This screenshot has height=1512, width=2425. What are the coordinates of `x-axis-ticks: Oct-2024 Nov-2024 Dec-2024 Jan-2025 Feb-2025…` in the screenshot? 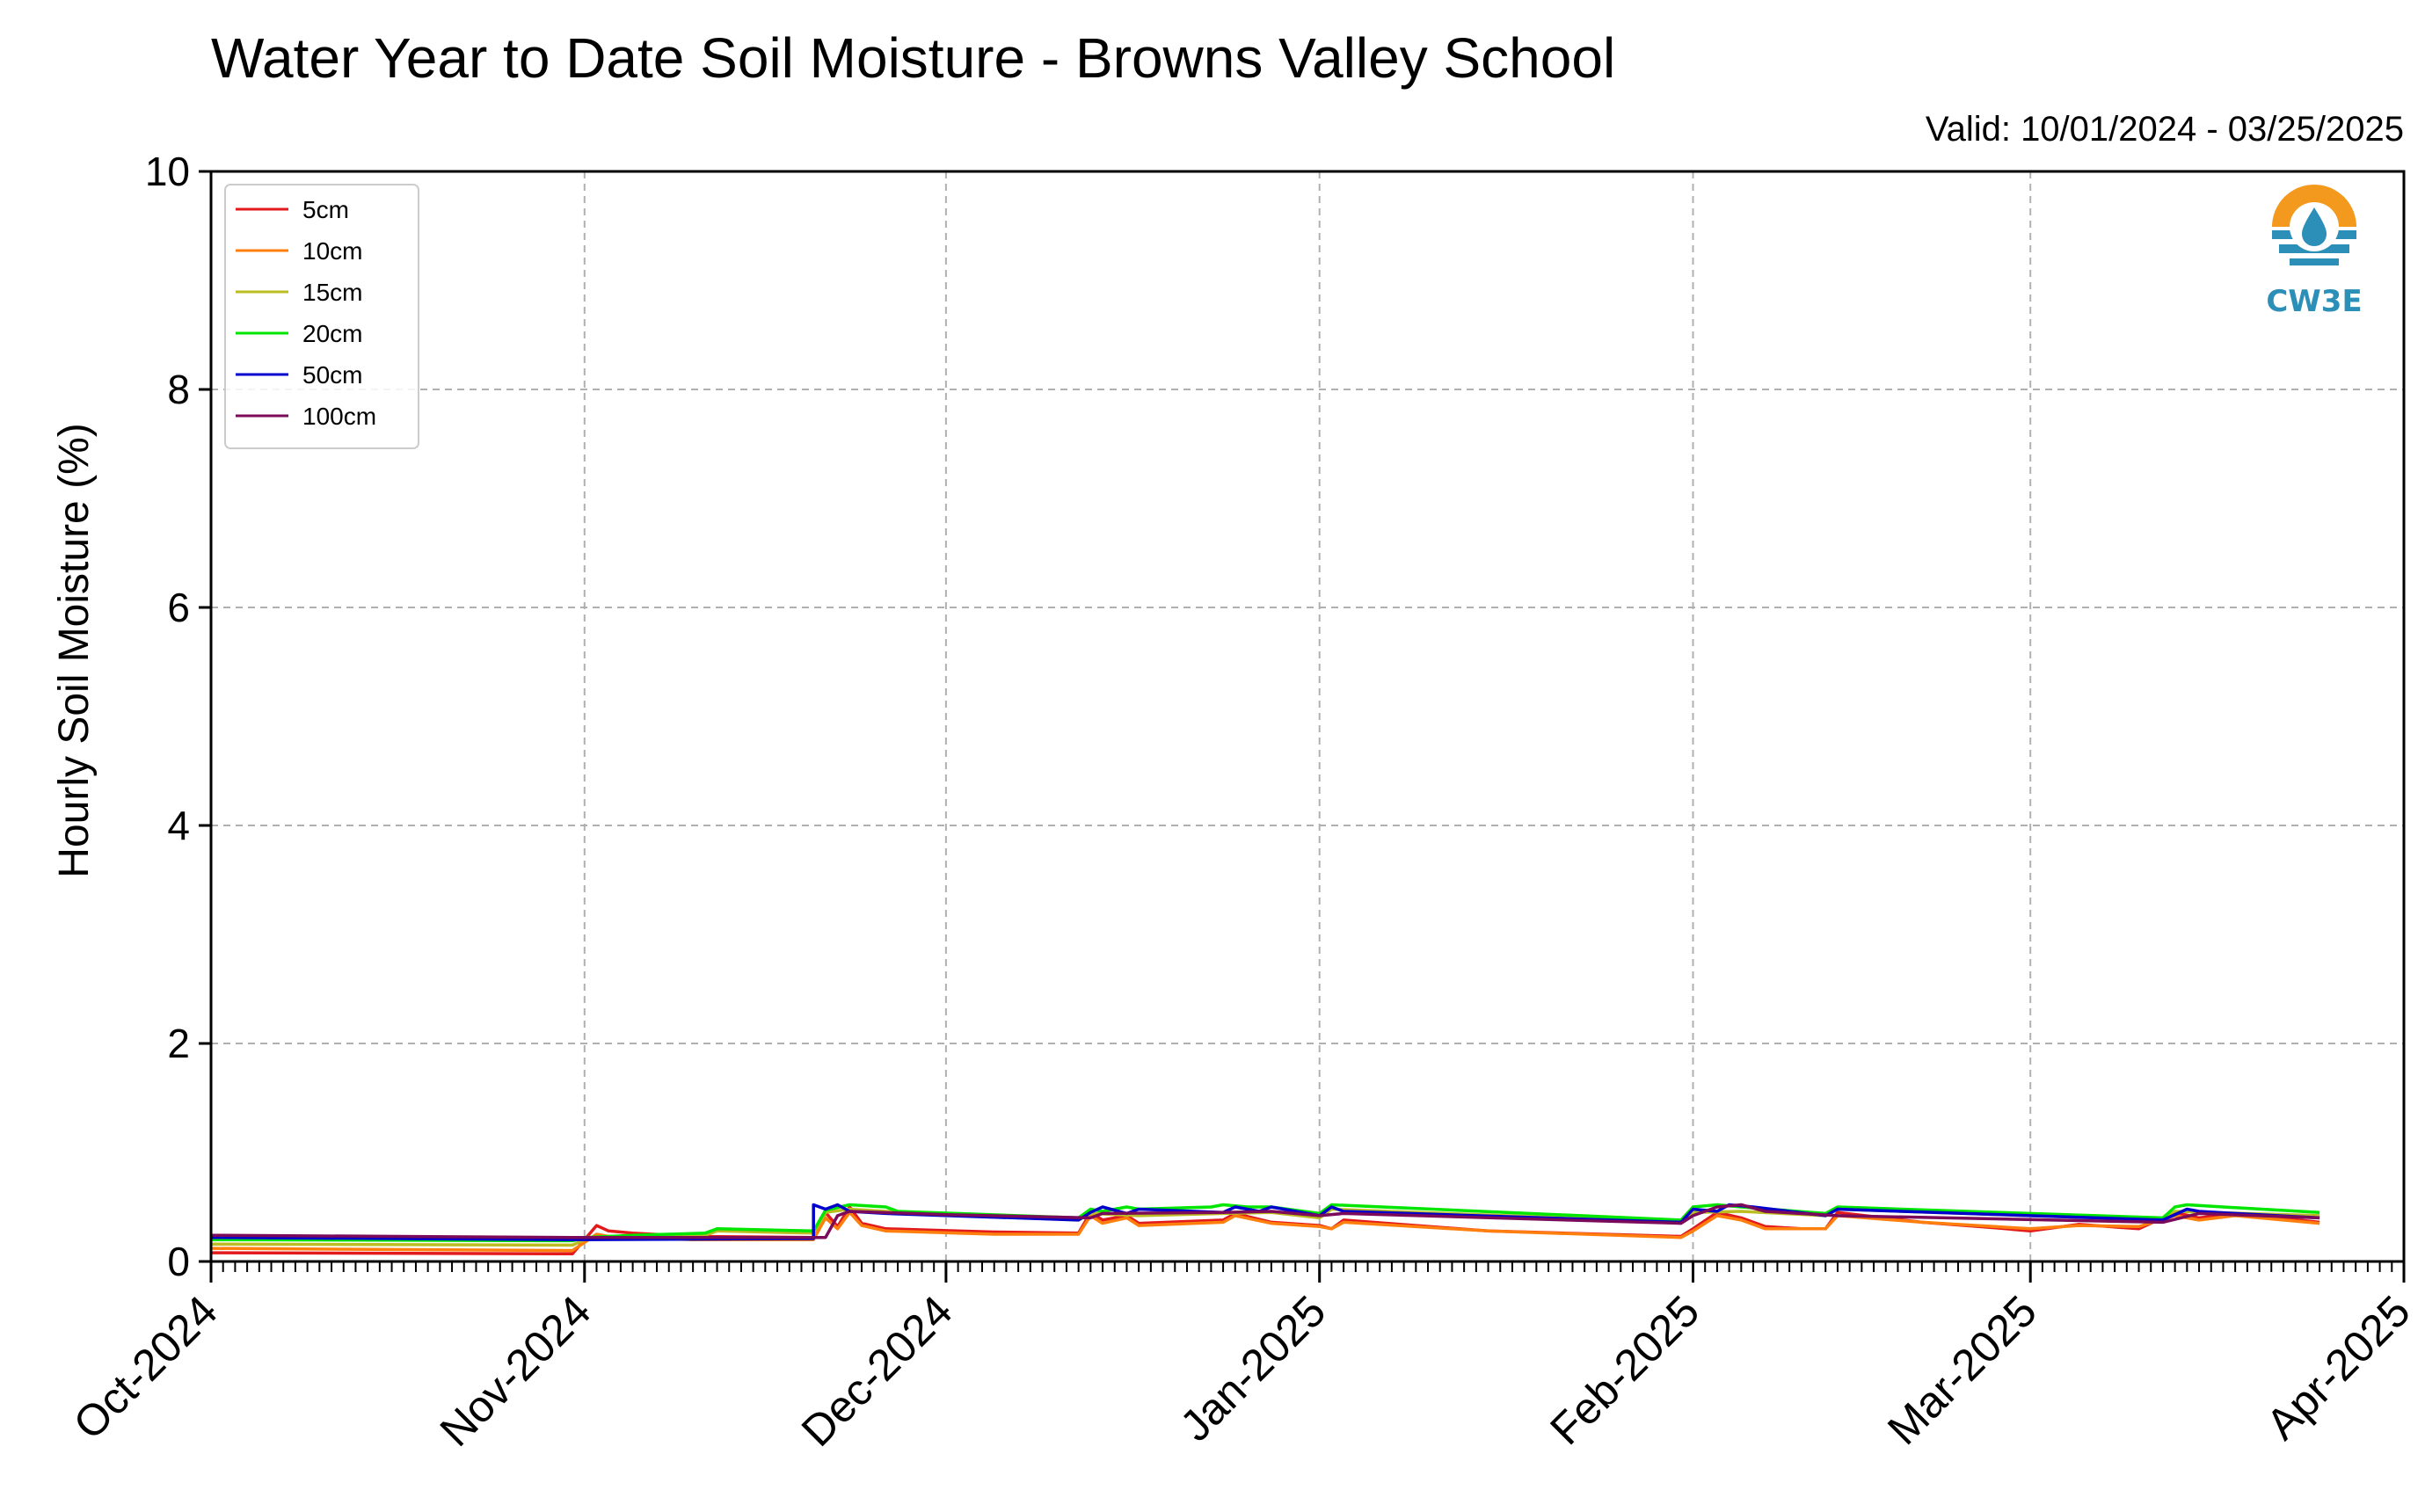 It's located at (1242, 1359).